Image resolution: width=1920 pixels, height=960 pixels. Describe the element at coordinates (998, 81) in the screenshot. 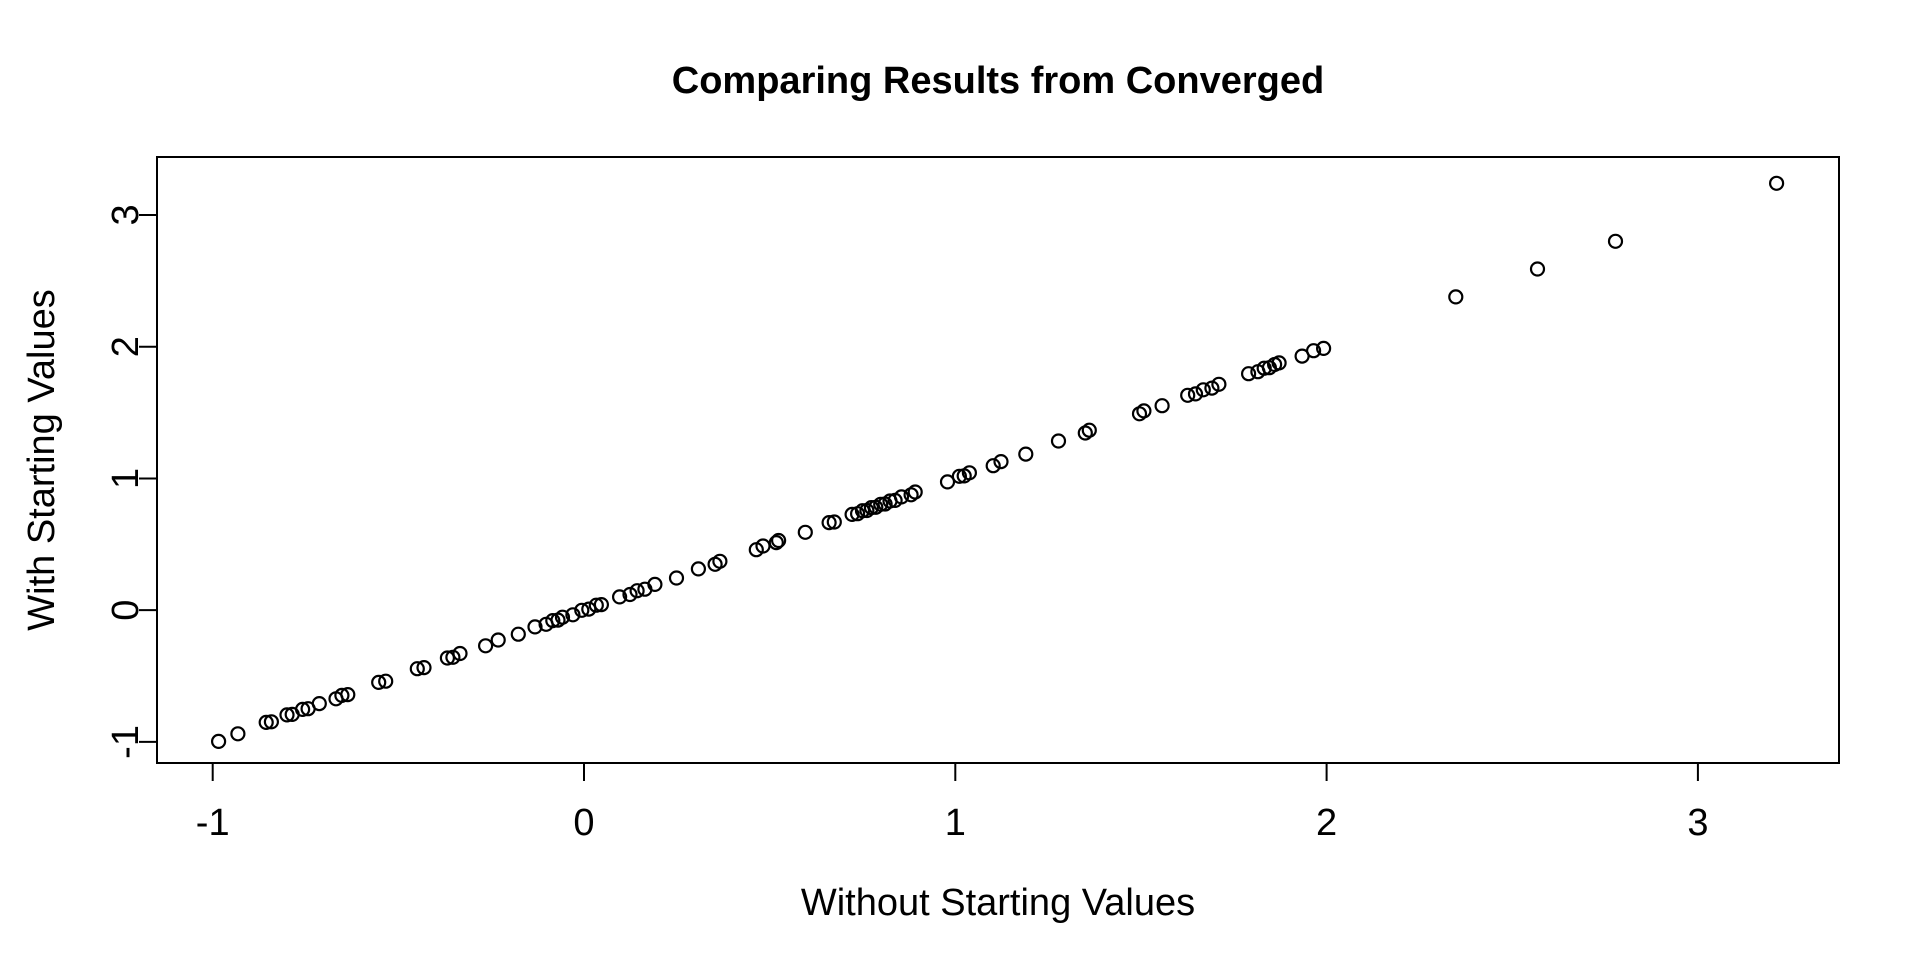

I see `chart-title: Comparing Results from Converged` at that location.